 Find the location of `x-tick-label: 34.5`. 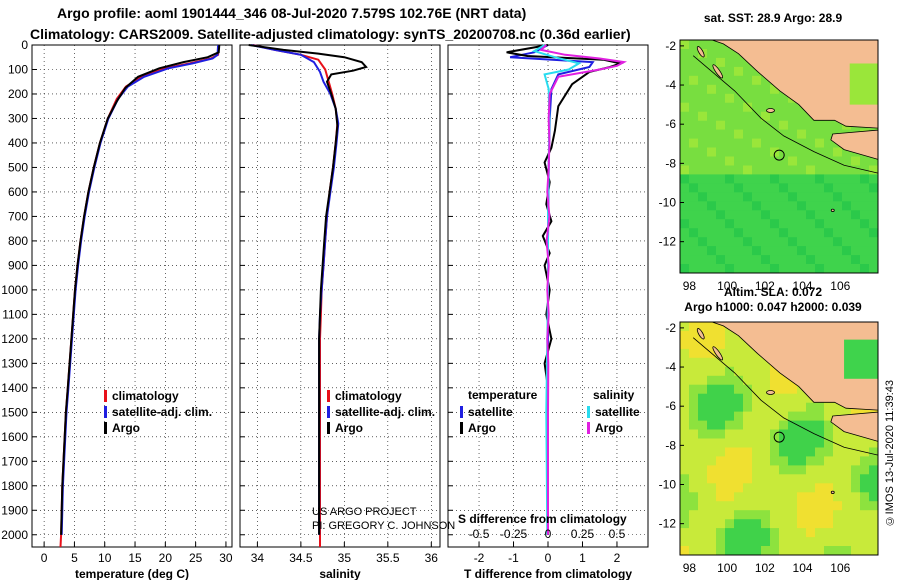

x-tick-label: 34.5 is located at coordinates (301, 558).